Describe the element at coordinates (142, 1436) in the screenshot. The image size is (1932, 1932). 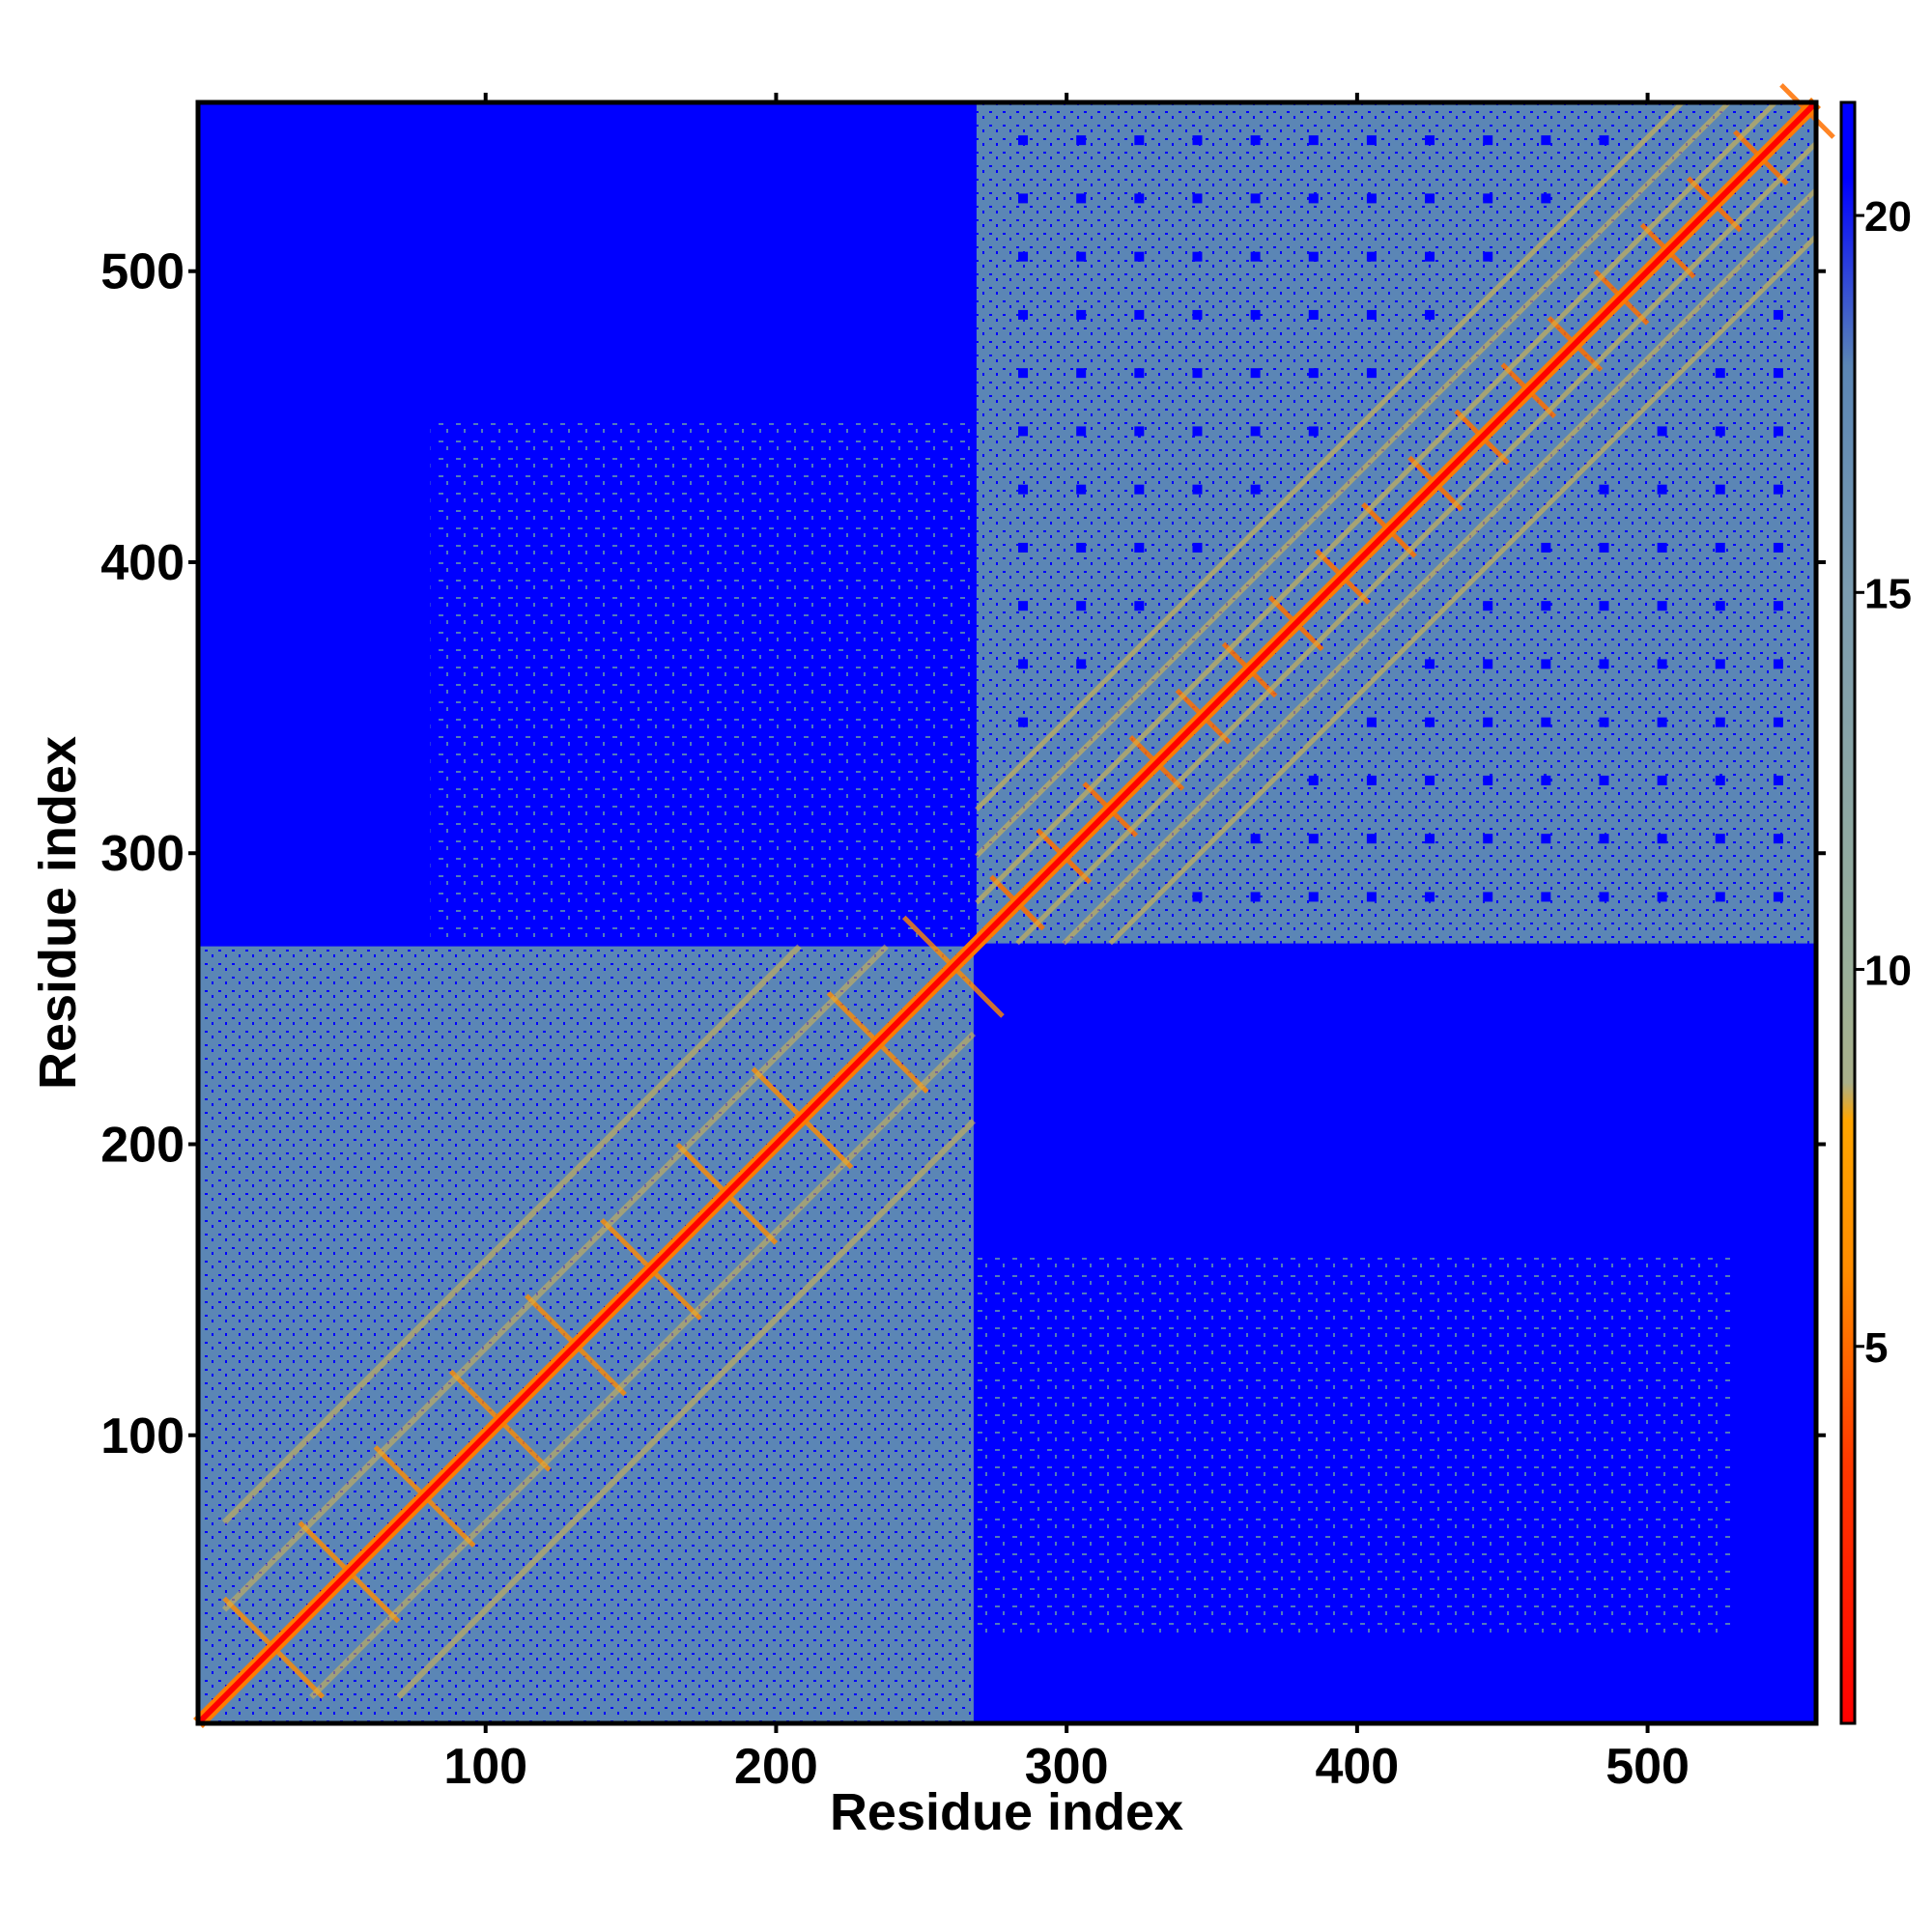
I see `y-tick-label: 100` at that location.